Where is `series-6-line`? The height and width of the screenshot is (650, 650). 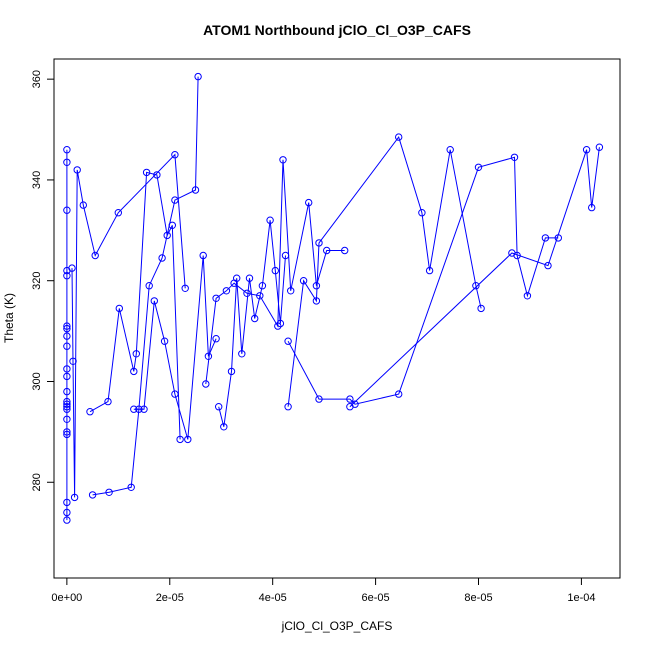
series-6-line is located at coordinates (275, 272).